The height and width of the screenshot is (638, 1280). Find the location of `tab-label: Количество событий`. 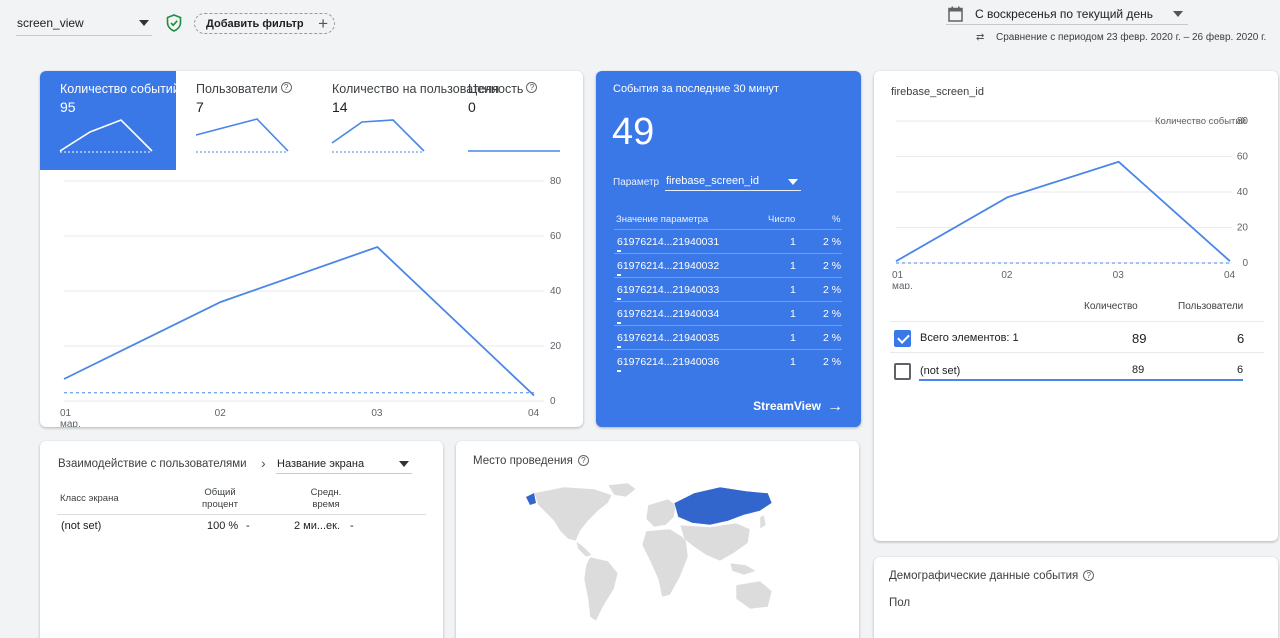

tab-label: Количество событий is located at coordinates (120, 89).